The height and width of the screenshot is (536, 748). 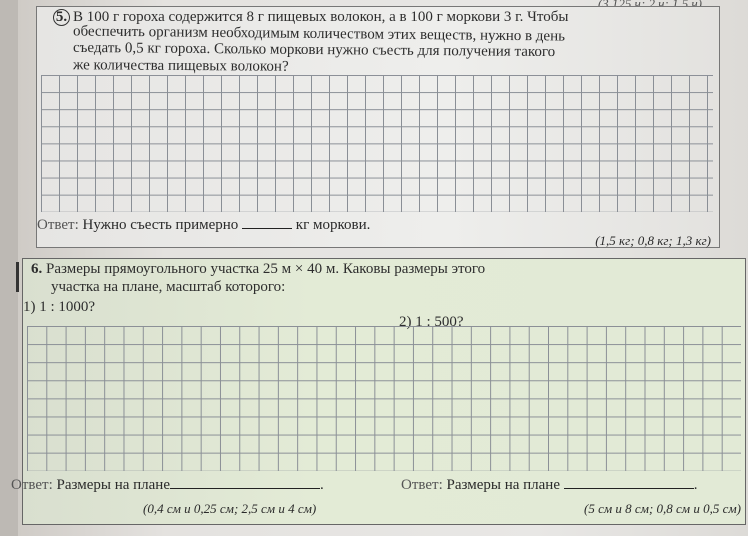 What do you see at coordinates (37, 269) in the screenshot?
I see `task-6-number: 6.` at bounding box center [37, 269].